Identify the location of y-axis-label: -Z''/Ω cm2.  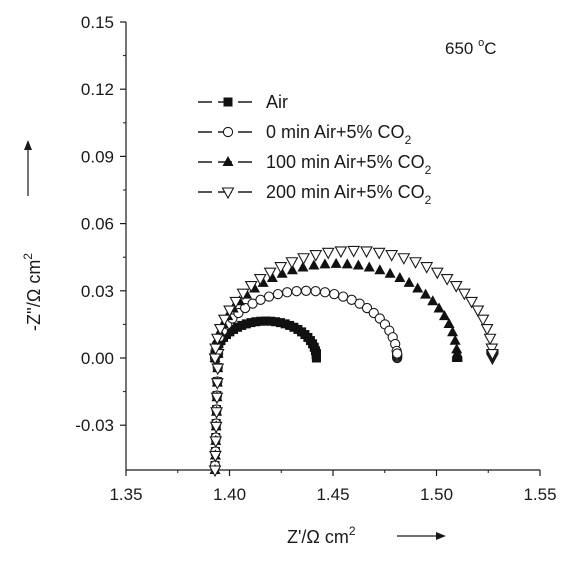
(32, 292).